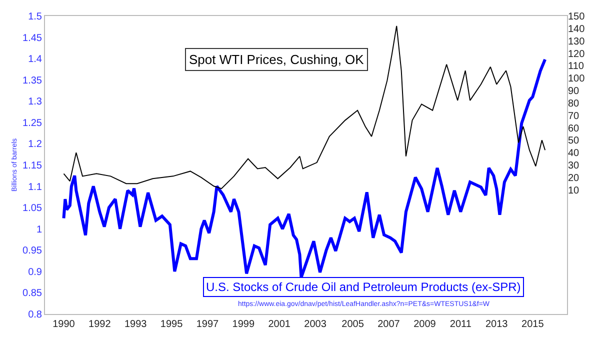 Image resolution: width=600 pixels, height=342 pixels. Describe the element at coordinates (574, 154) in the screenshot. I see `y2-tick-label: 40` at that location.